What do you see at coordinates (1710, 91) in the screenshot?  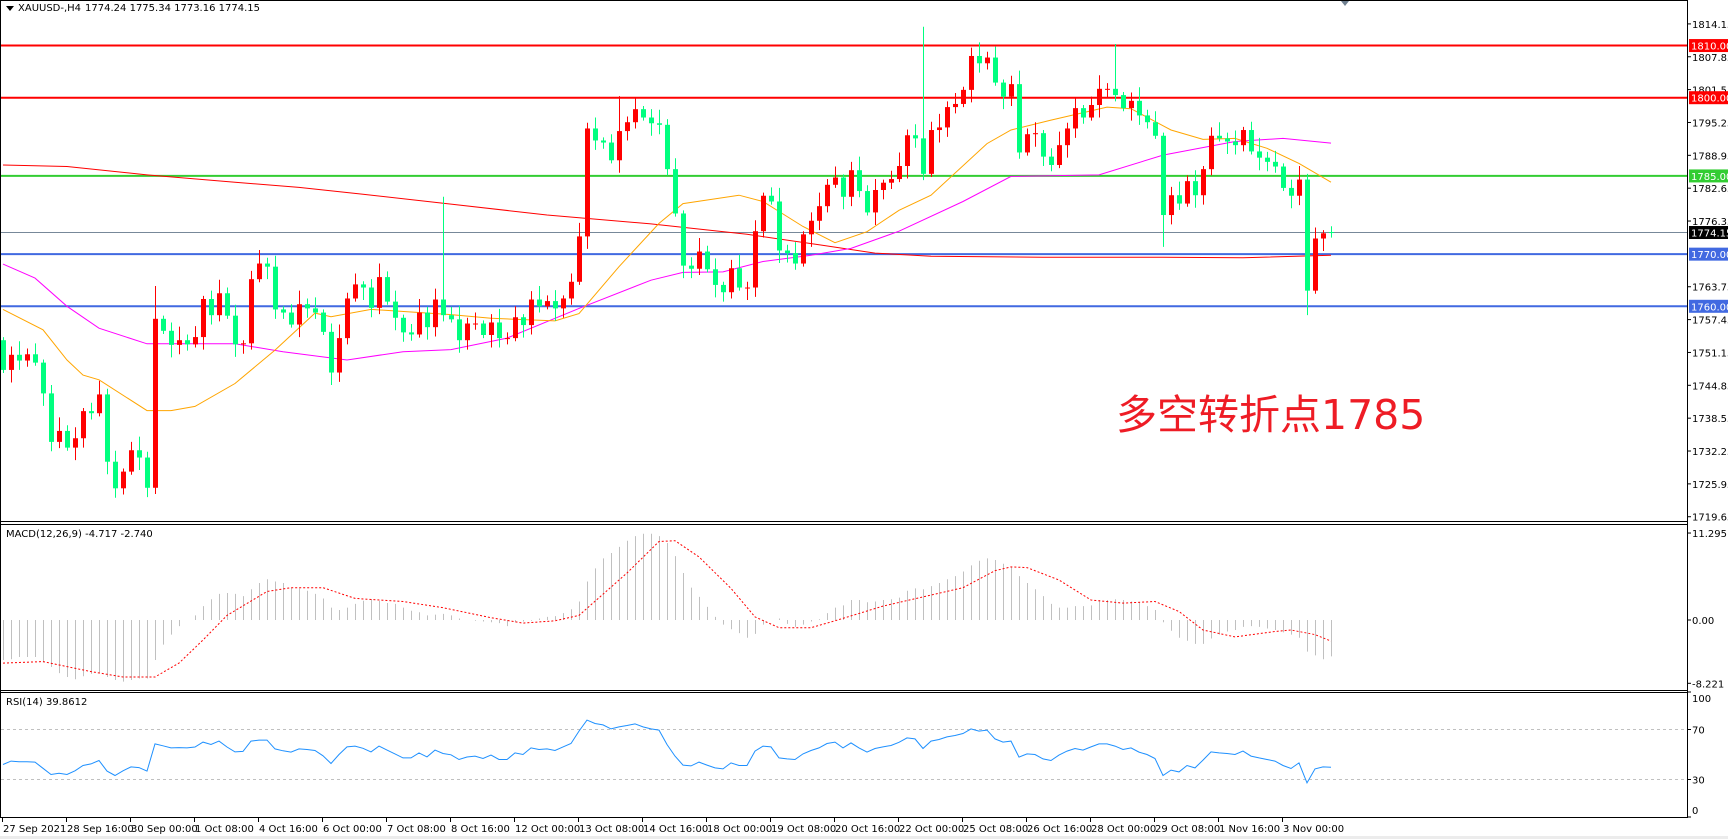 I see `price-axis-label: 1801.55` at bounding box center [1710, 91].